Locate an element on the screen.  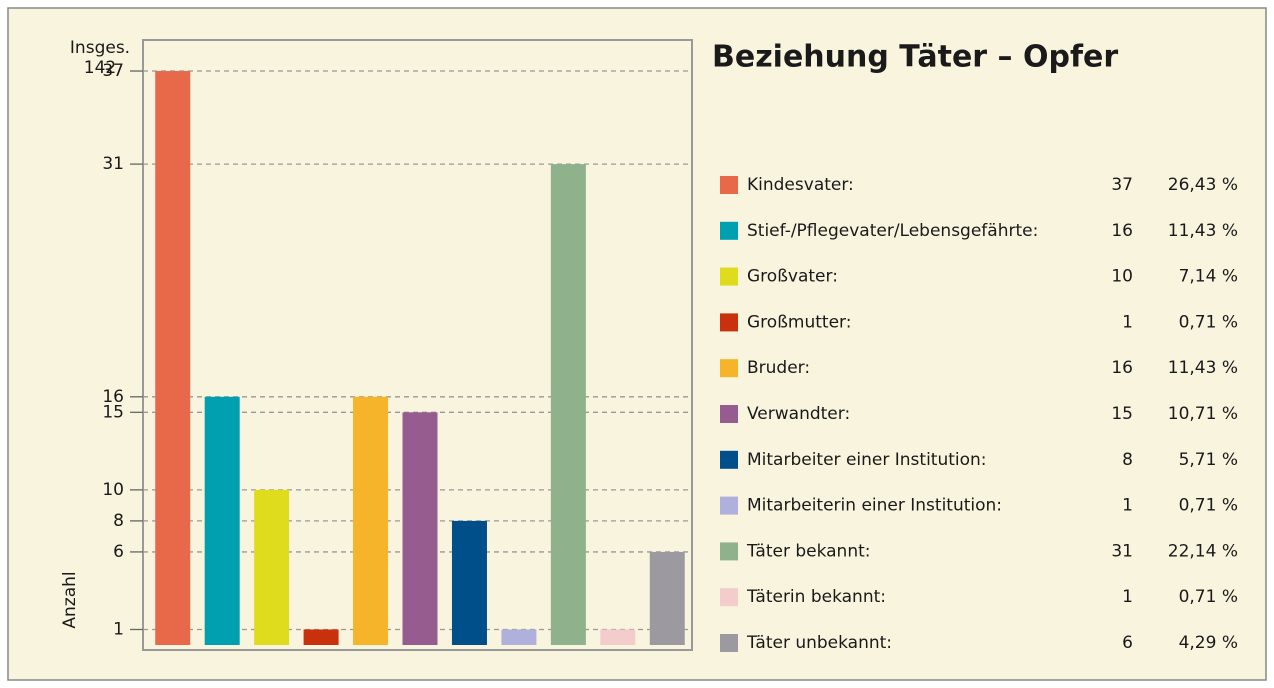
legend-label: Bruder: is located at coordinates (778, 368).